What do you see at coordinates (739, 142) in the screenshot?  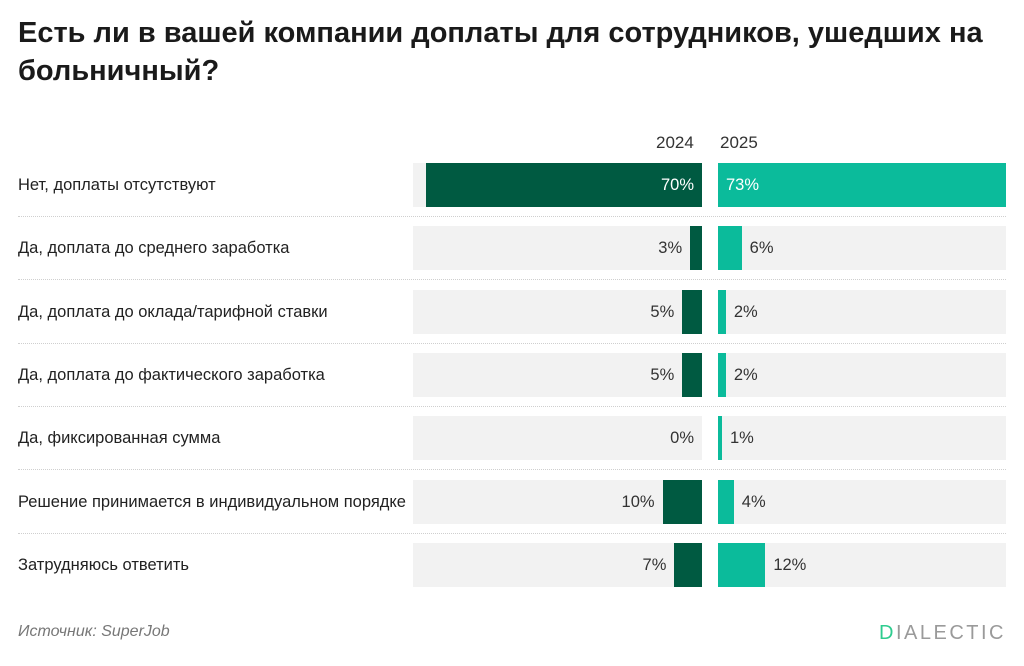 I see `series-header-2025: 2025` at bounding box center [739, 142].